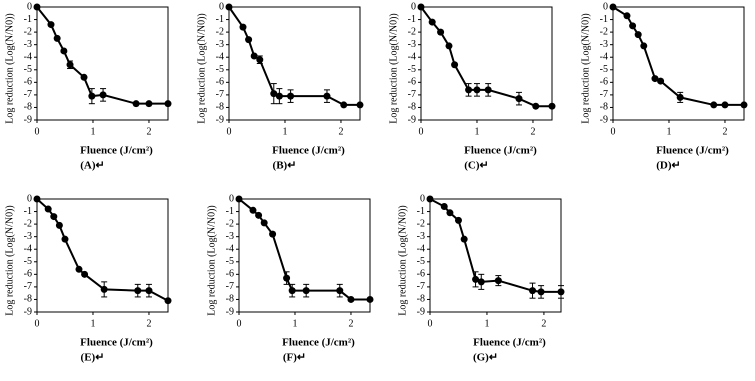  I want to click on panel-caption: (C)↵, so click(476, 166).